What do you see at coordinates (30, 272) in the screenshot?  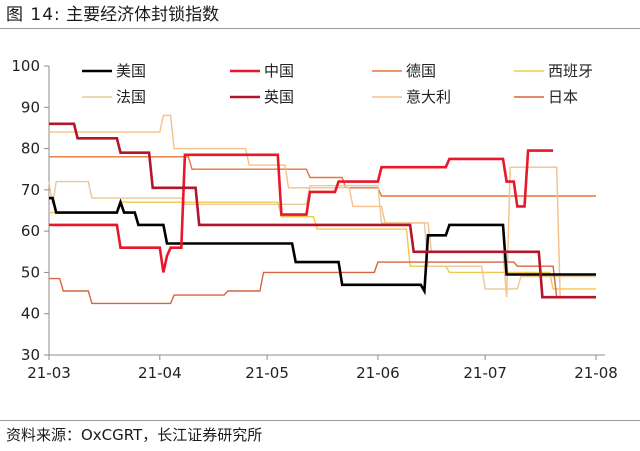 I see `y-tick-label: 50` at bounding box center [30, 272].